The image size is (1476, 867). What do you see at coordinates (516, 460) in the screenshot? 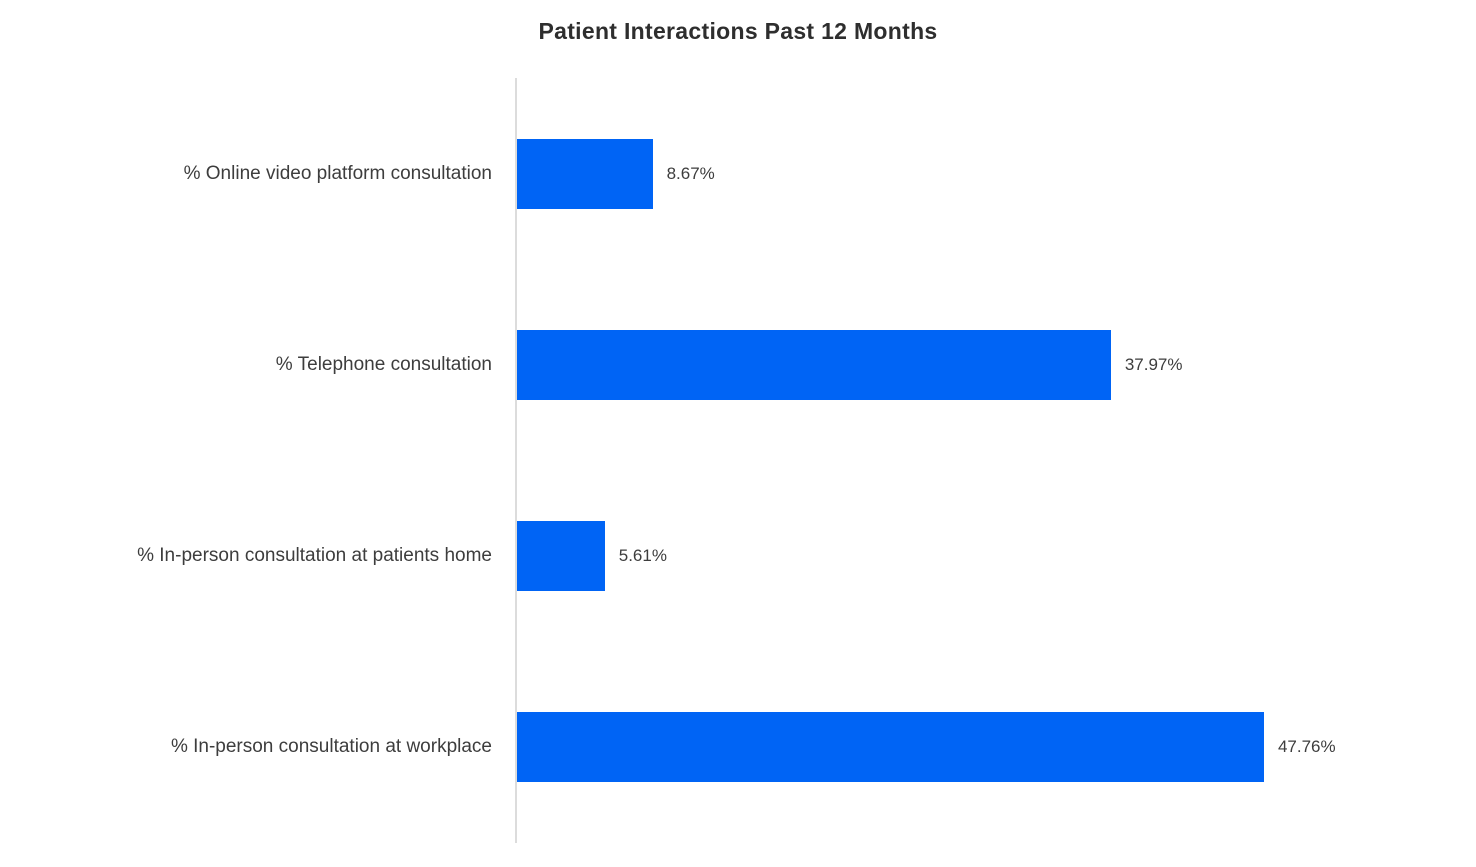
I see `y-axis-line` at bounding box center [516, 460].